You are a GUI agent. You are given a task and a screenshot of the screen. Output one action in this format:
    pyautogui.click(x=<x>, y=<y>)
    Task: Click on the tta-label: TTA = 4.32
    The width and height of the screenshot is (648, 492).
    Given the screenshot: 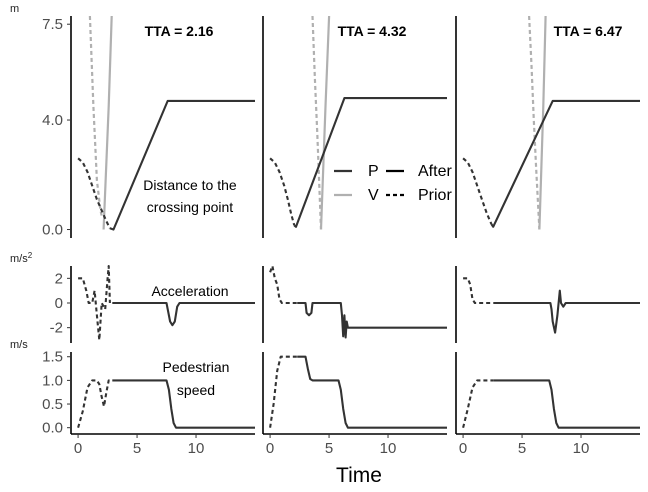 What is the action you would take?
    pyautogui.click(x=372, y=31)
    